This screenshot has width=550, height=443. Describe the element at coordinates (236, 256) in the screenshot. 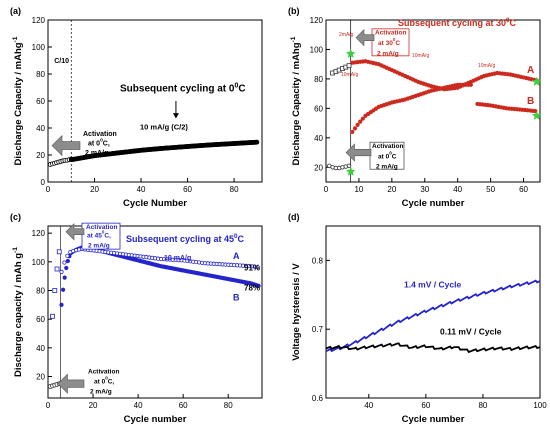

I see `series-A-label: A` at that location.